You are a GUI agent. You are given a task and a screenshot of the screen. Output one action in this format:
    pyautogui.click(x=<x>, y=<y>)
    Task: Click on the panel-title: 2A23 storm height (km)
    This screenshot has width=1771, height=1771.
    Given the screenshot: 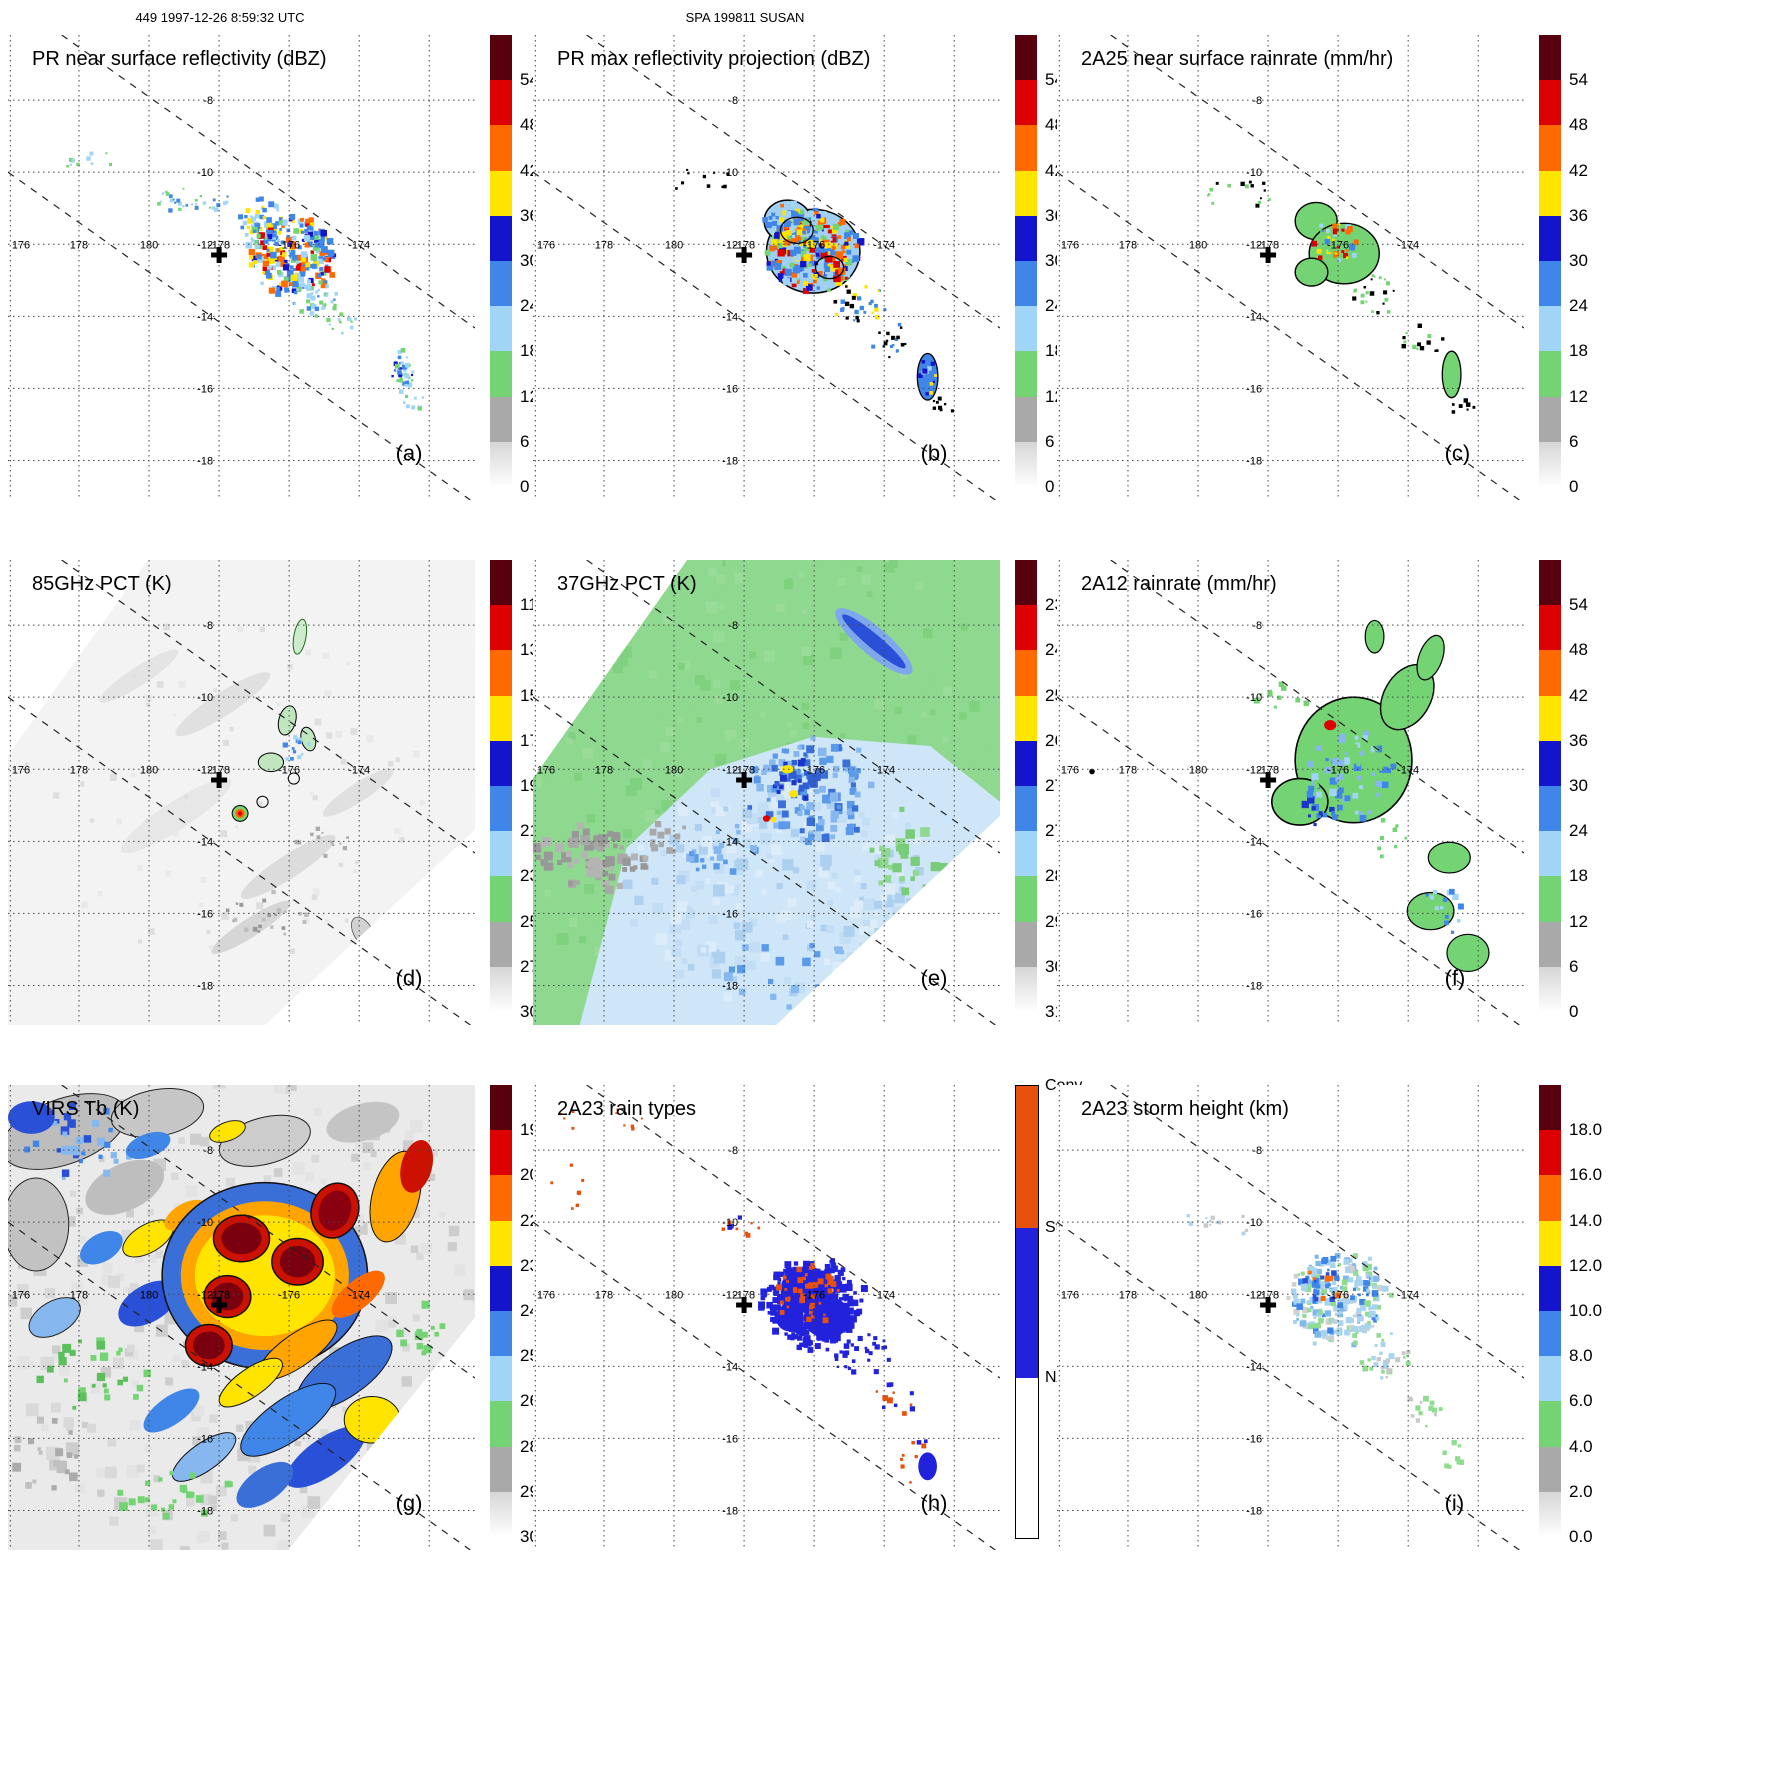 What is the action you would take?
    pyautogui.click(x=1185, y=1109)
    